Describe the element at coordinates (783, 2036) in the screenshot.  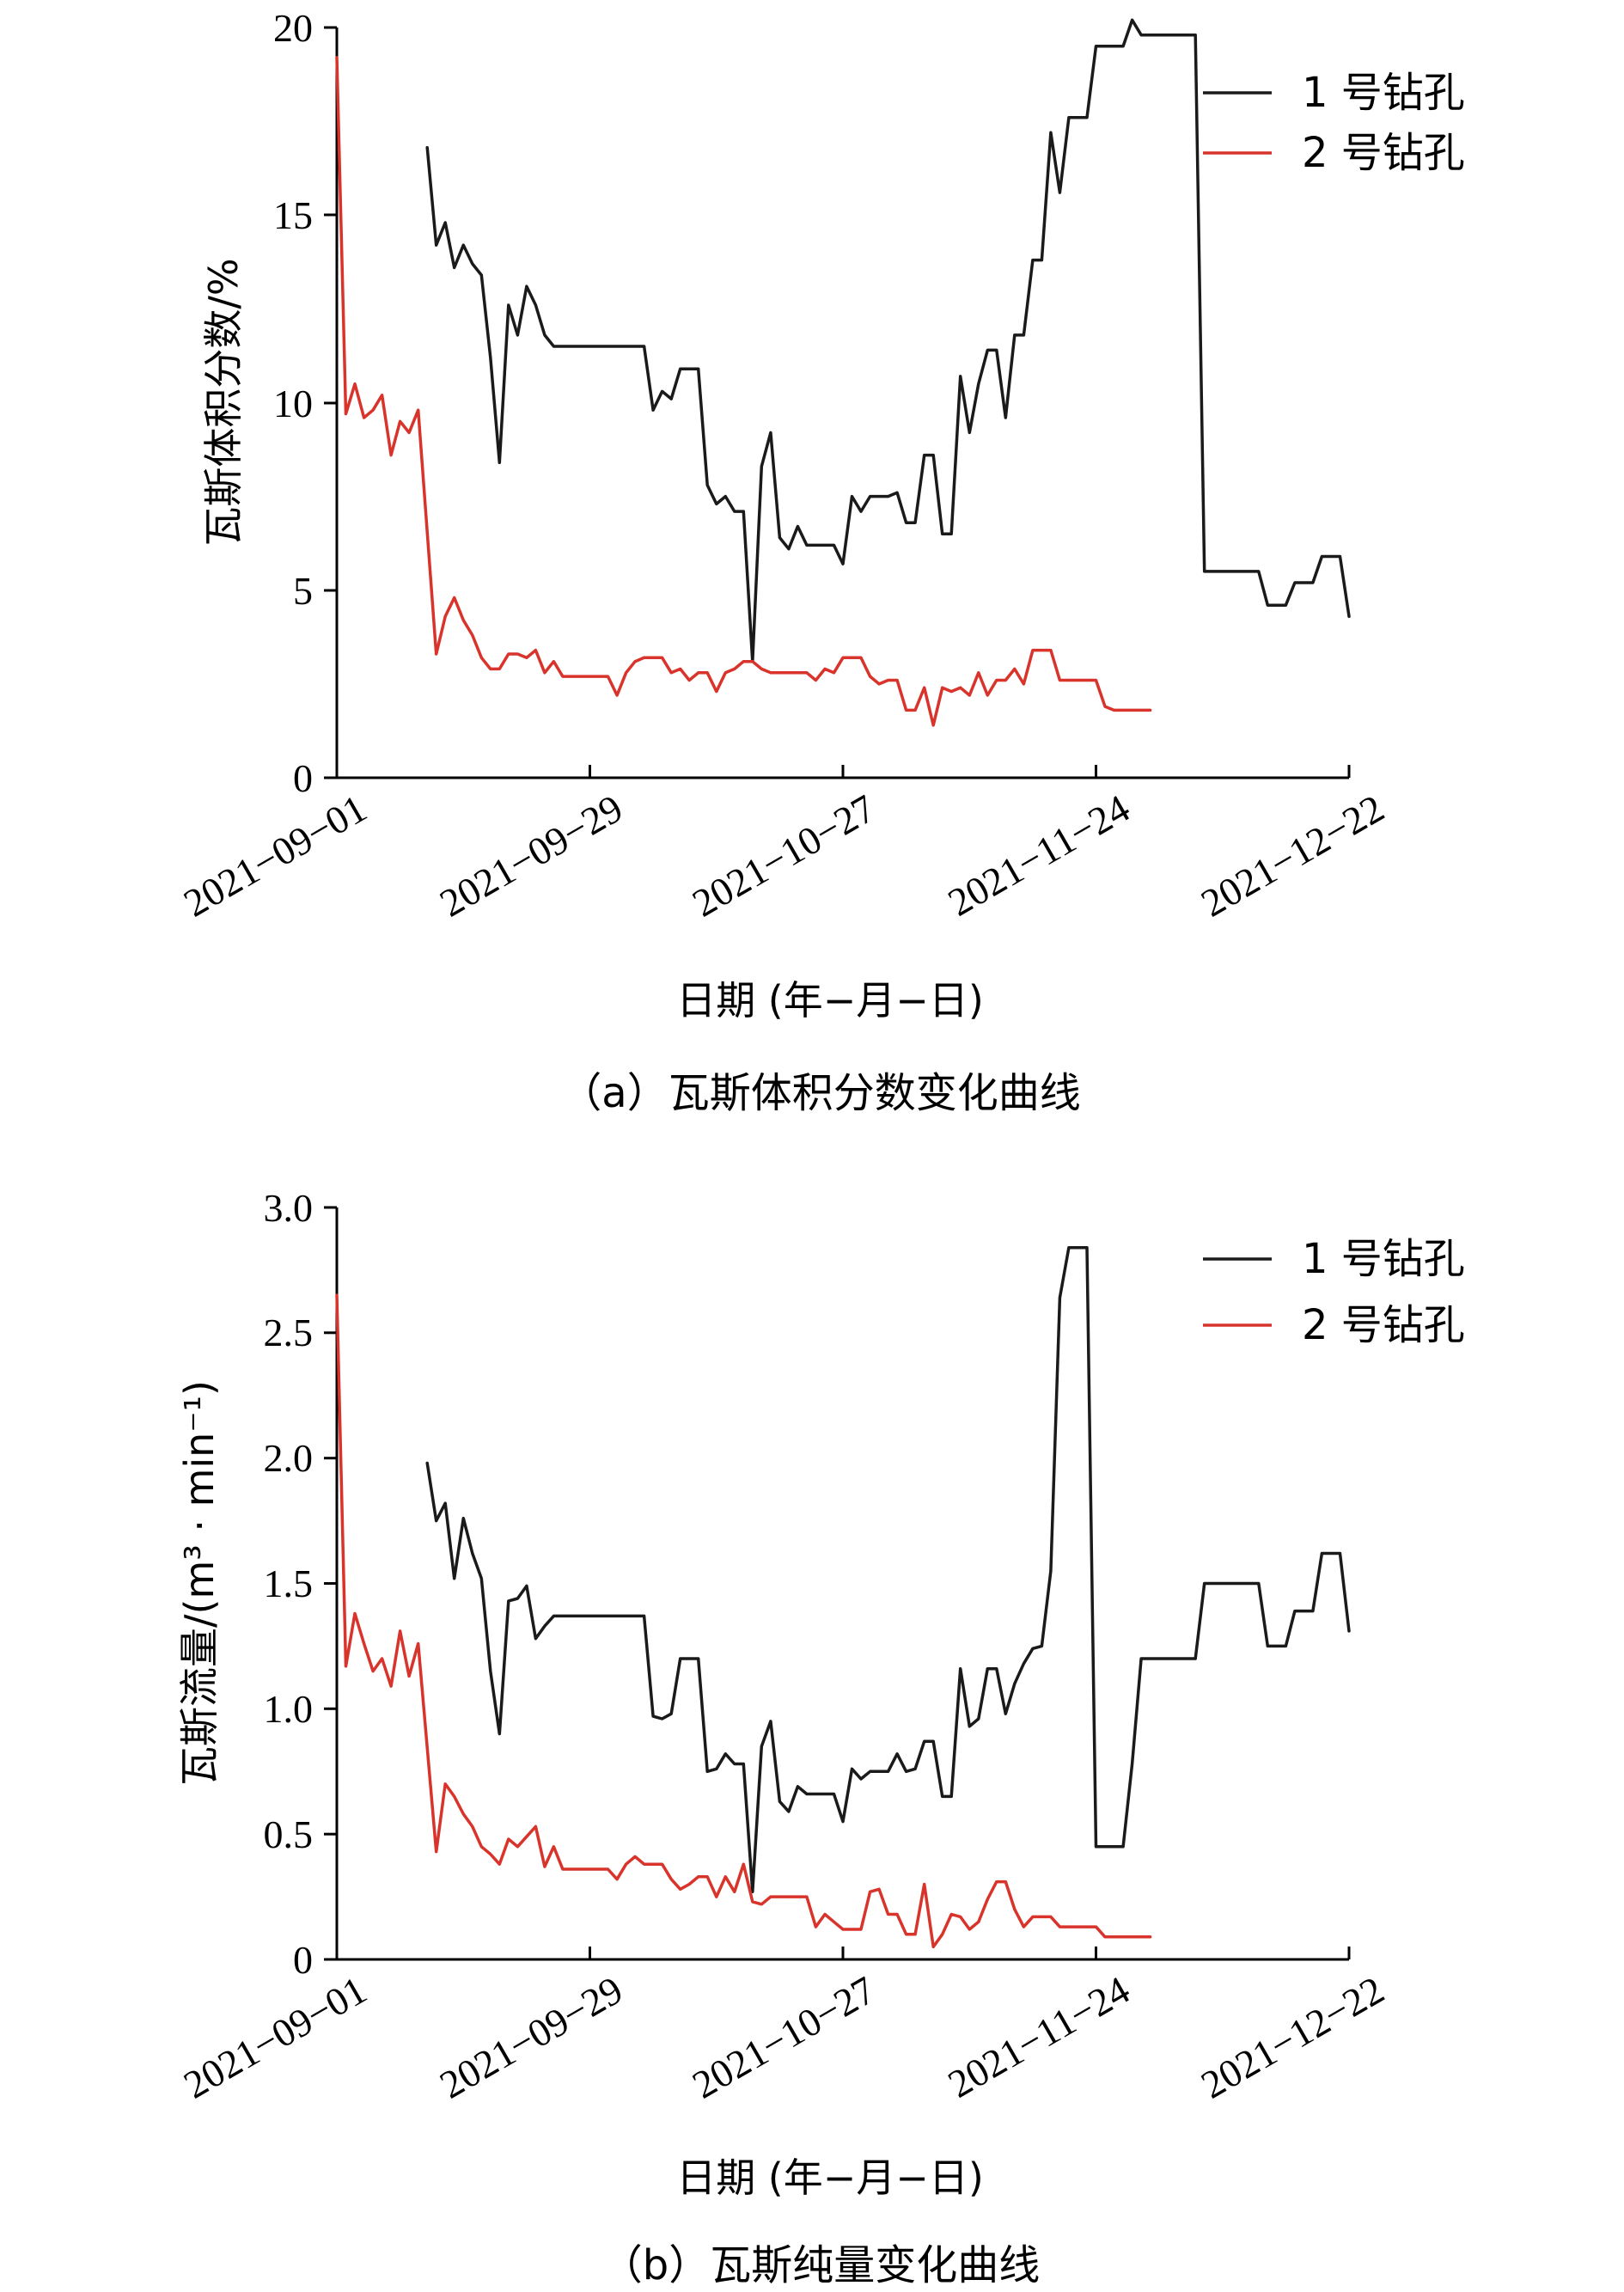
I see `panel-b-x-tick-label: 2021−10−27` at that location.